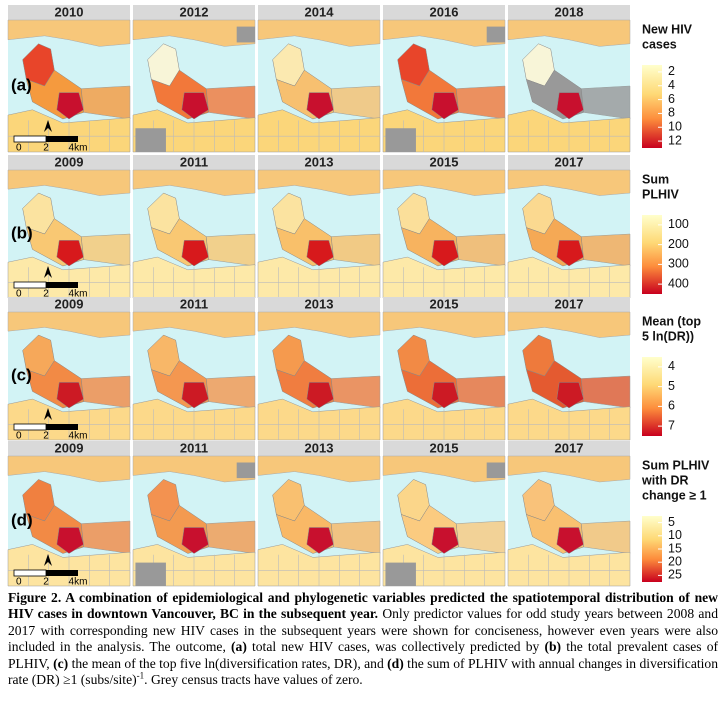 The image size is (726, 723). What do you see at coordinates (395, 663) in the screenshot?
I see `caption-segment: (d)` at bounding box center [395, 663].